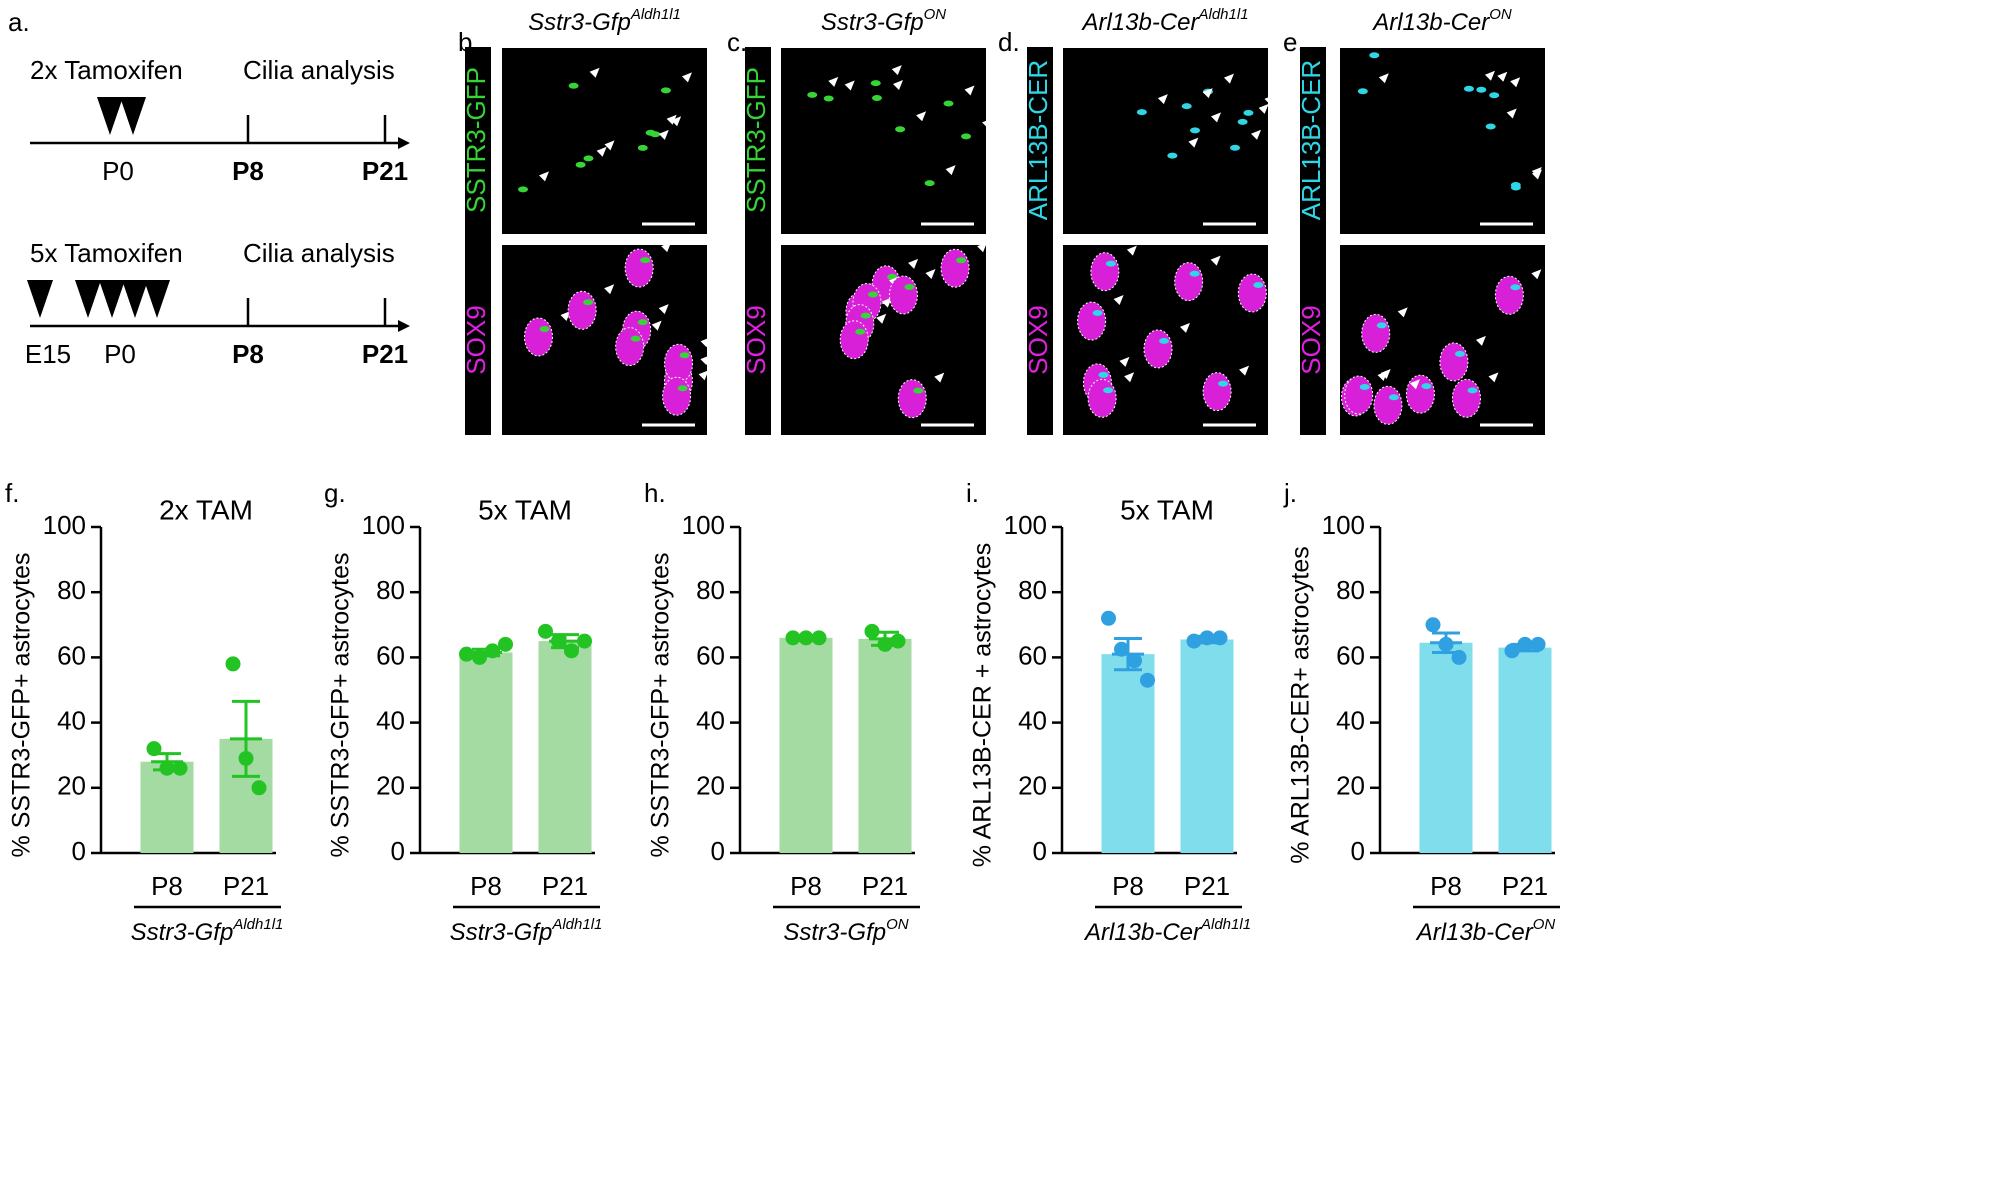 Image resolution: width=2008 pixels, height=1204 pixels. I want to click on group-label-main: Sstr3-Gfp, so click(182, 932).